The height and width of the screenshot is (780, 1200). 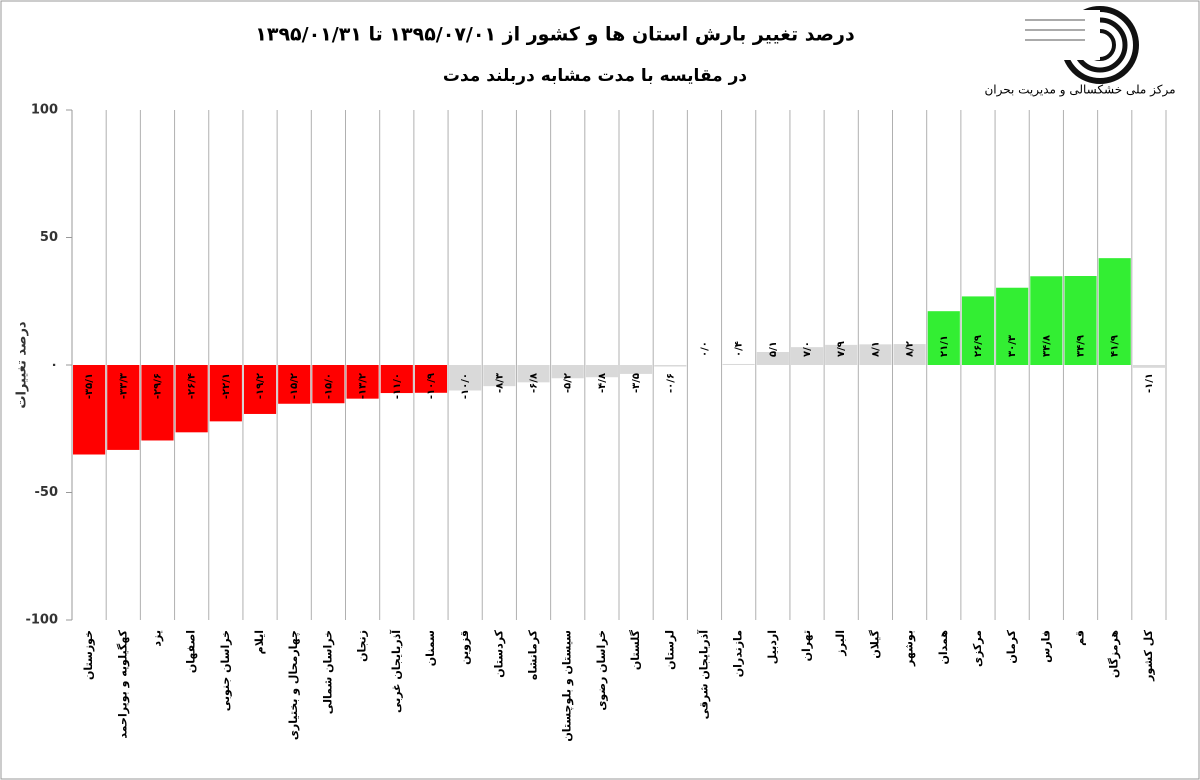 I want to click on x-tick-label: البرز, so click(x=840, y=643).